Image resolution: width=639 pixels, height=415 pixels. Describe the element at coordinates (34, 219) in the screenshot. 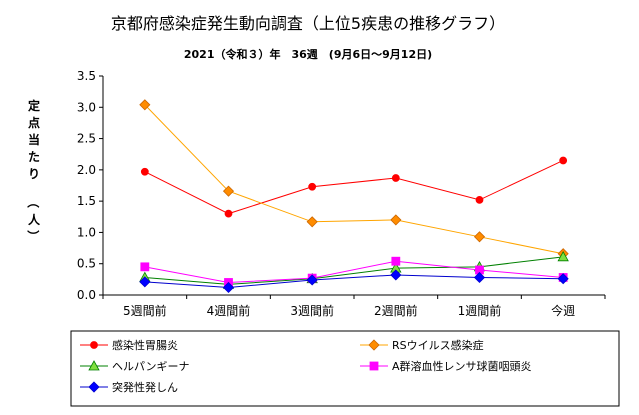

I see `y-axis-label-char: 人` at that location.